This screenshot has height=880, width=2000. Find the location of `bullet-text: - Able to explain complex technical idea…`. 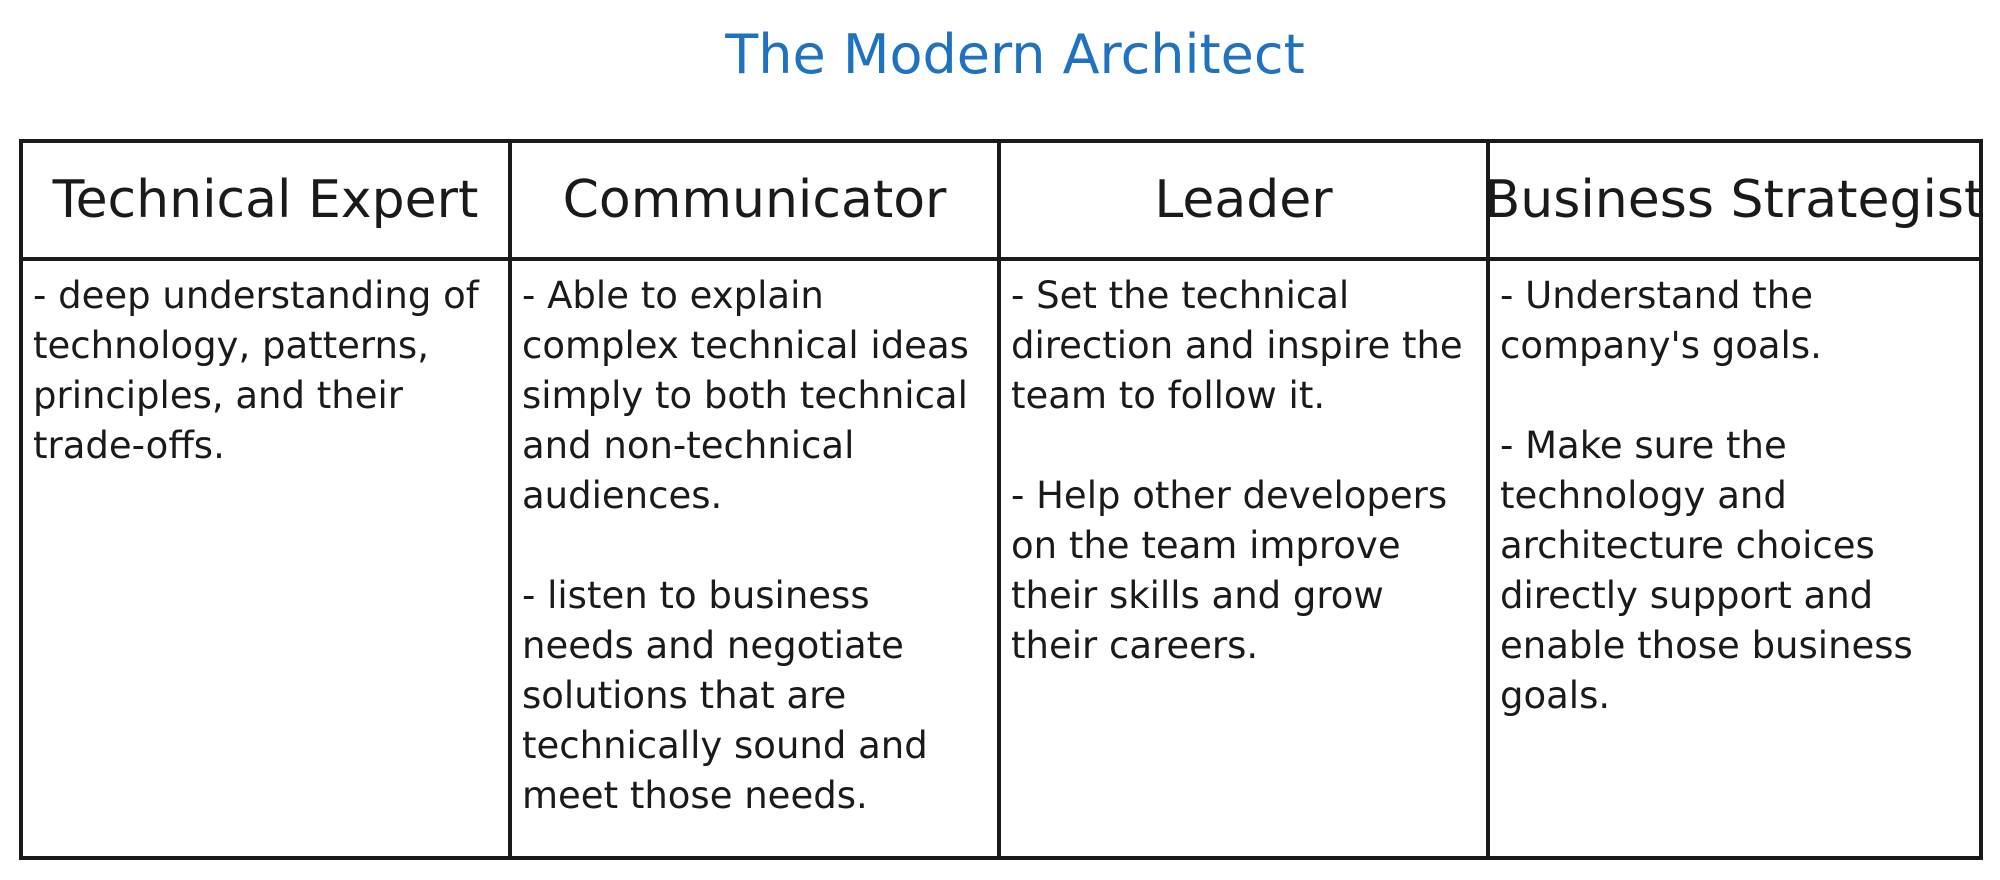

bullet-text: - Able to explain complex technical idea… is located at coordinates (745, 395).